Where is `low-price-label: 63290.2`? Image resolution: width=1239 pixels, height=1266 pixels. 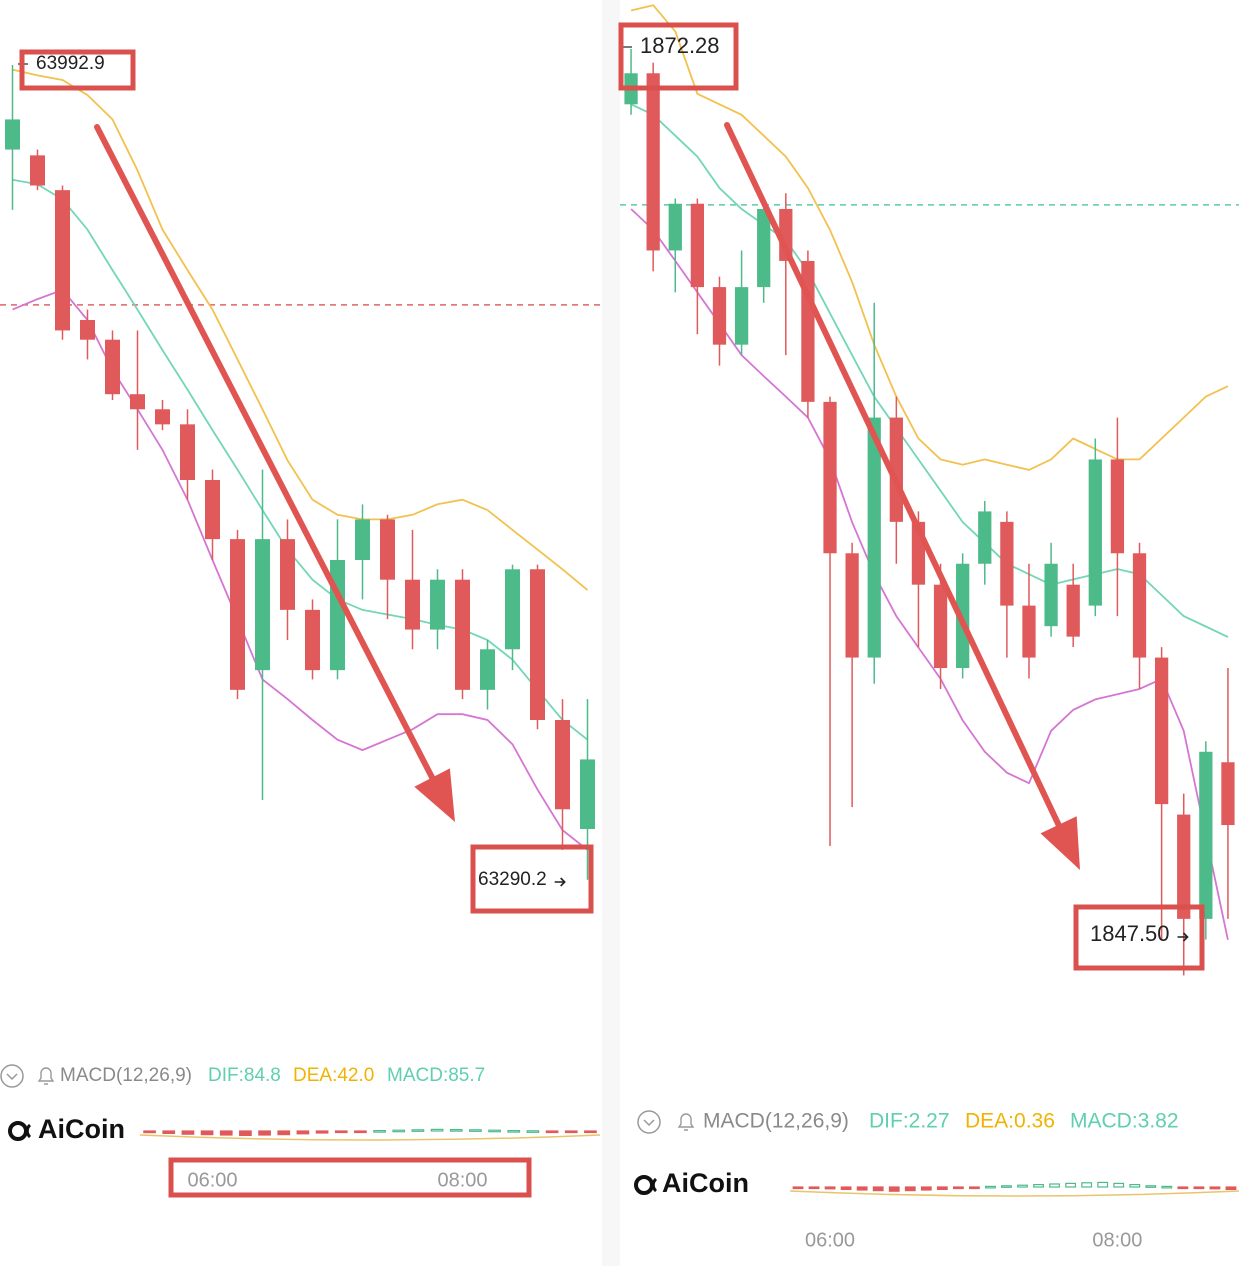 low-price-label: 63290.2 is located at coordinates (512, 879).